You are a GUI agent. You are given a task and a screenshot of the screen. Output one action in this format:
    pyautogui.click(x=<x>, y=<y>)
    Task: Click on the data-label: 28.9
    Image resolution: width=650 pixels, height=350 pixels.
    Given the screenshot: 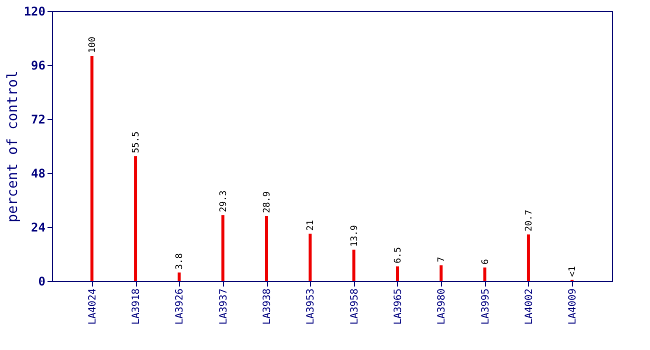 What is the action you would take?
    pyautogui.click(x=267, y=202)
    